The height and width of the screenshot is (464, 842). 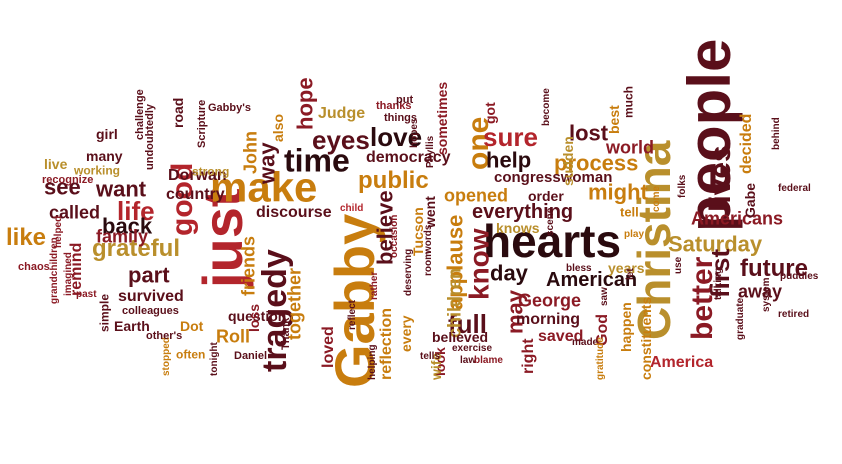 What do you see at coordinates (596, 163) in the screenshot?
I see `word-process: process` at bounding box center [596, 163].